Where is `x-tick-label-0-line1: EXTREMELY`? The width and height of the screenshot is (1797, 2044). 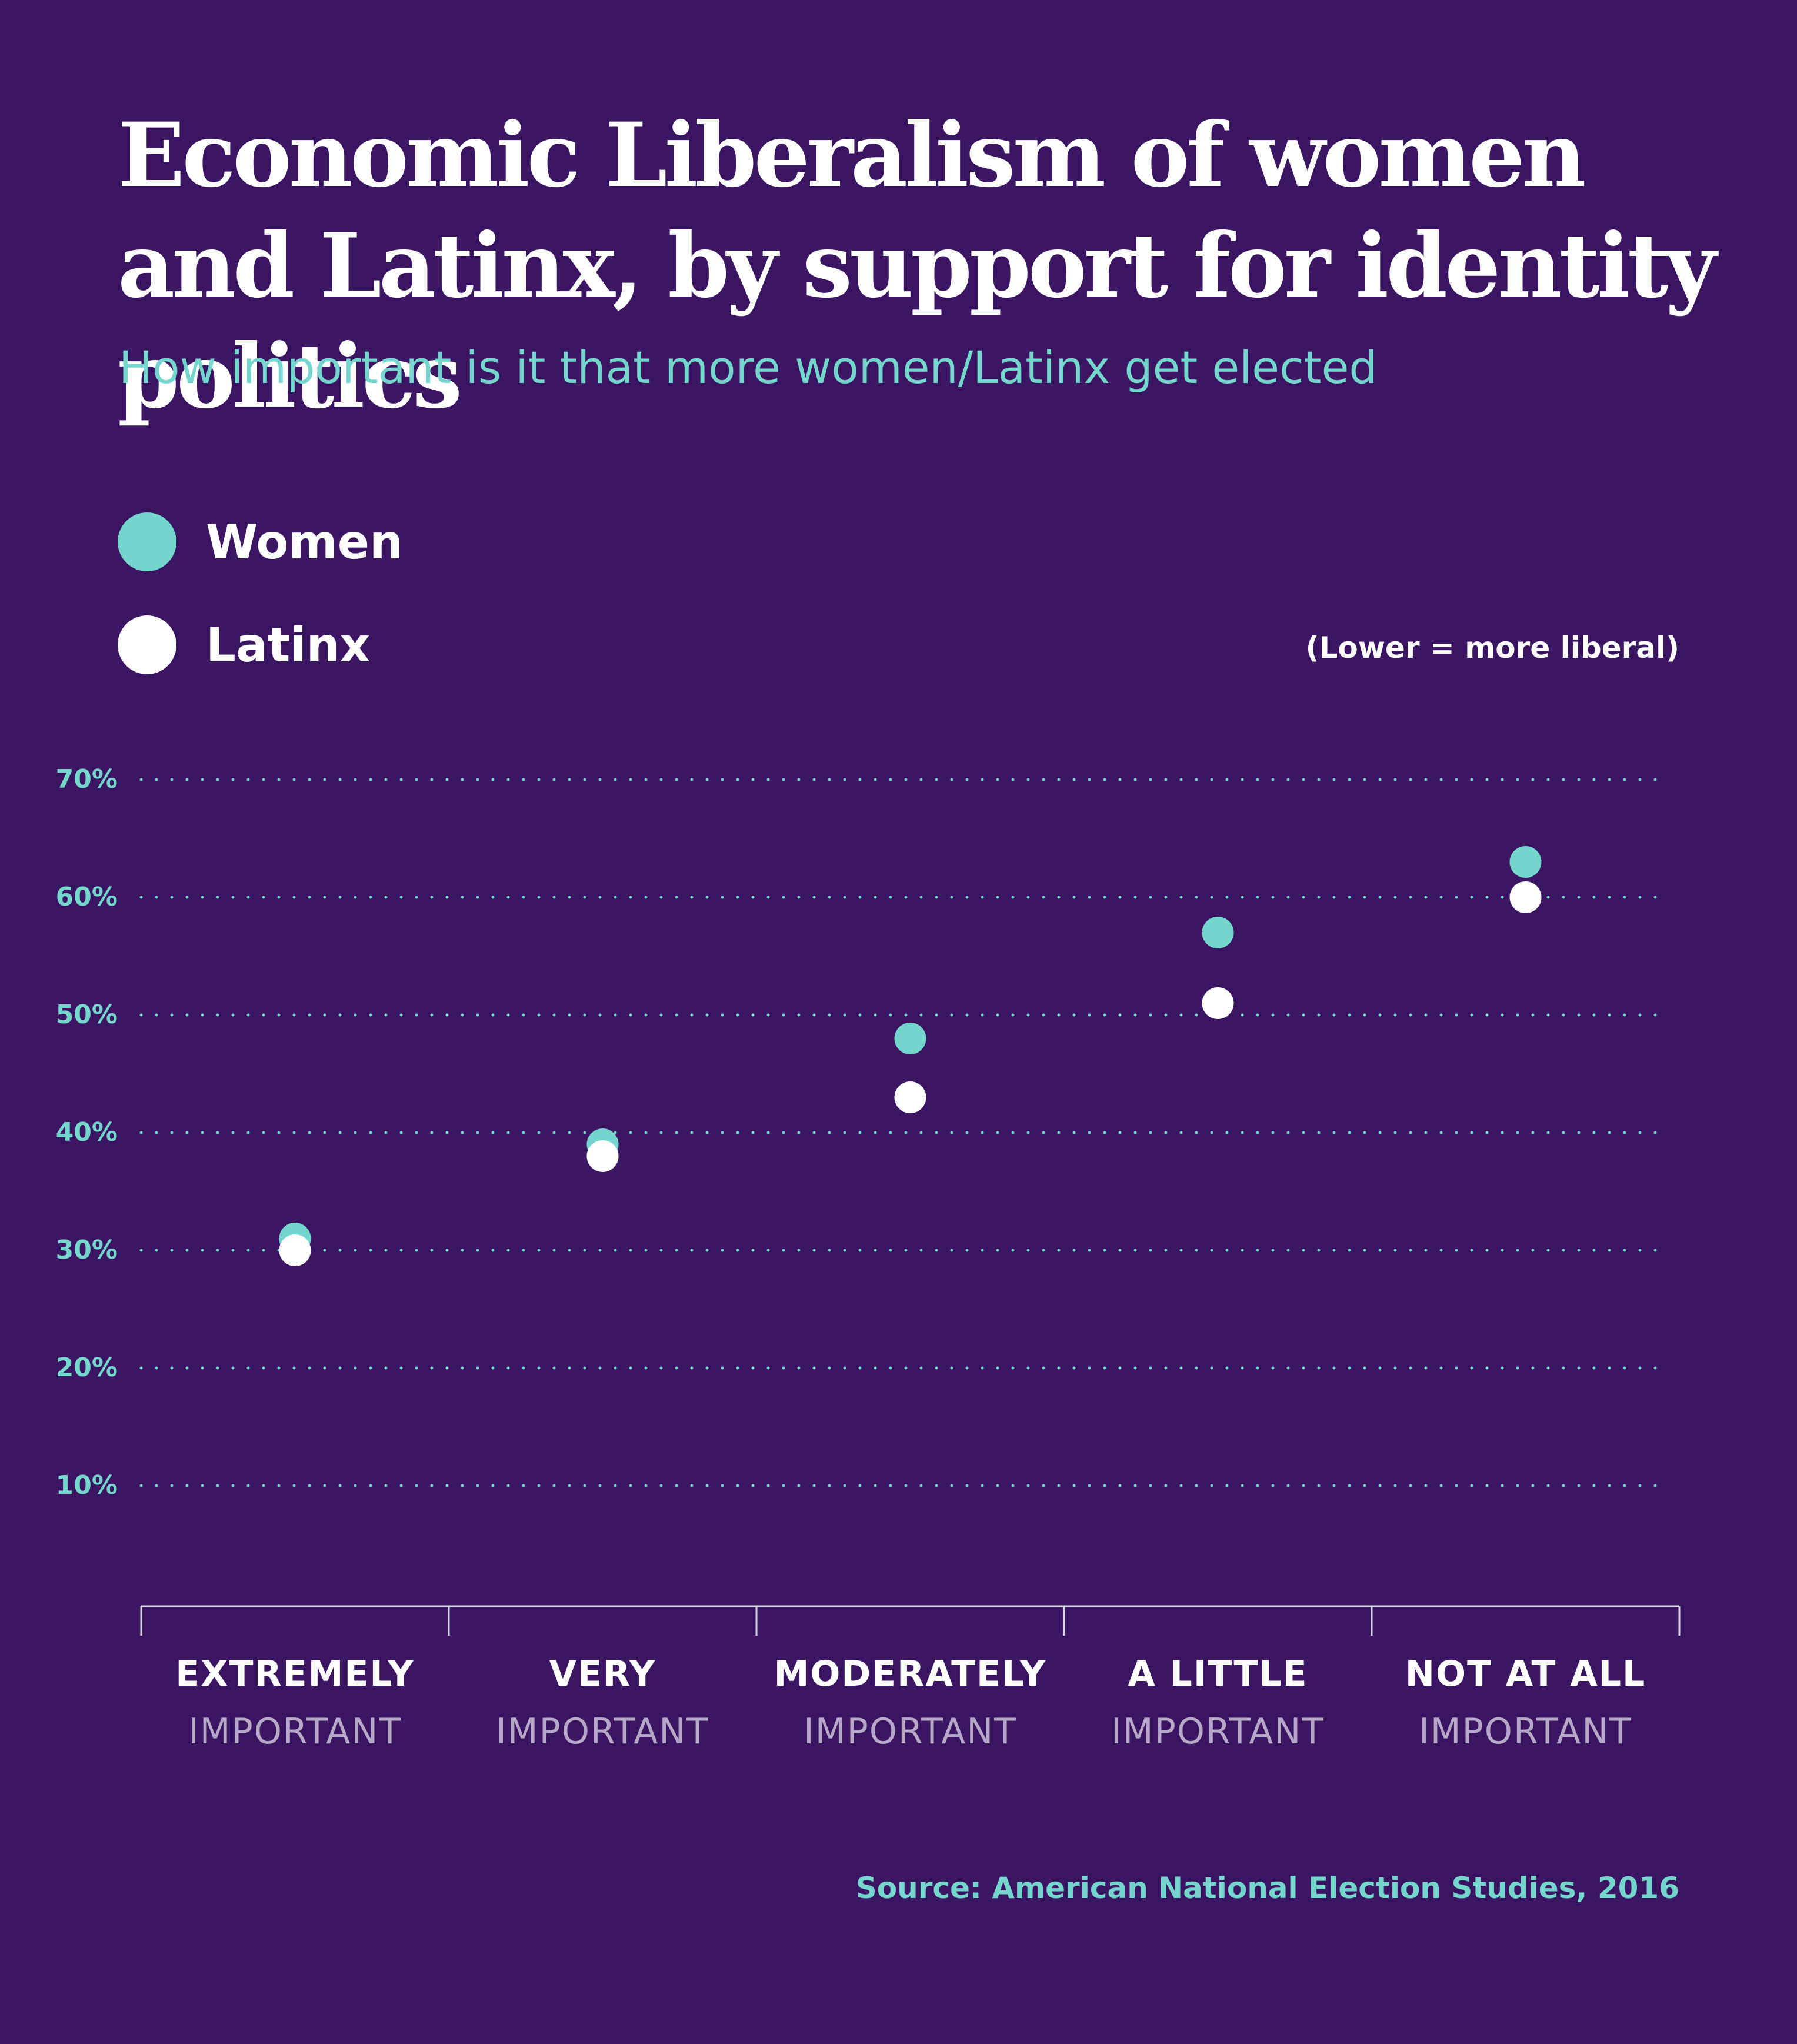
x-tick-label-0-line1: EXTREMELY is located at coordinates (294, 1674).